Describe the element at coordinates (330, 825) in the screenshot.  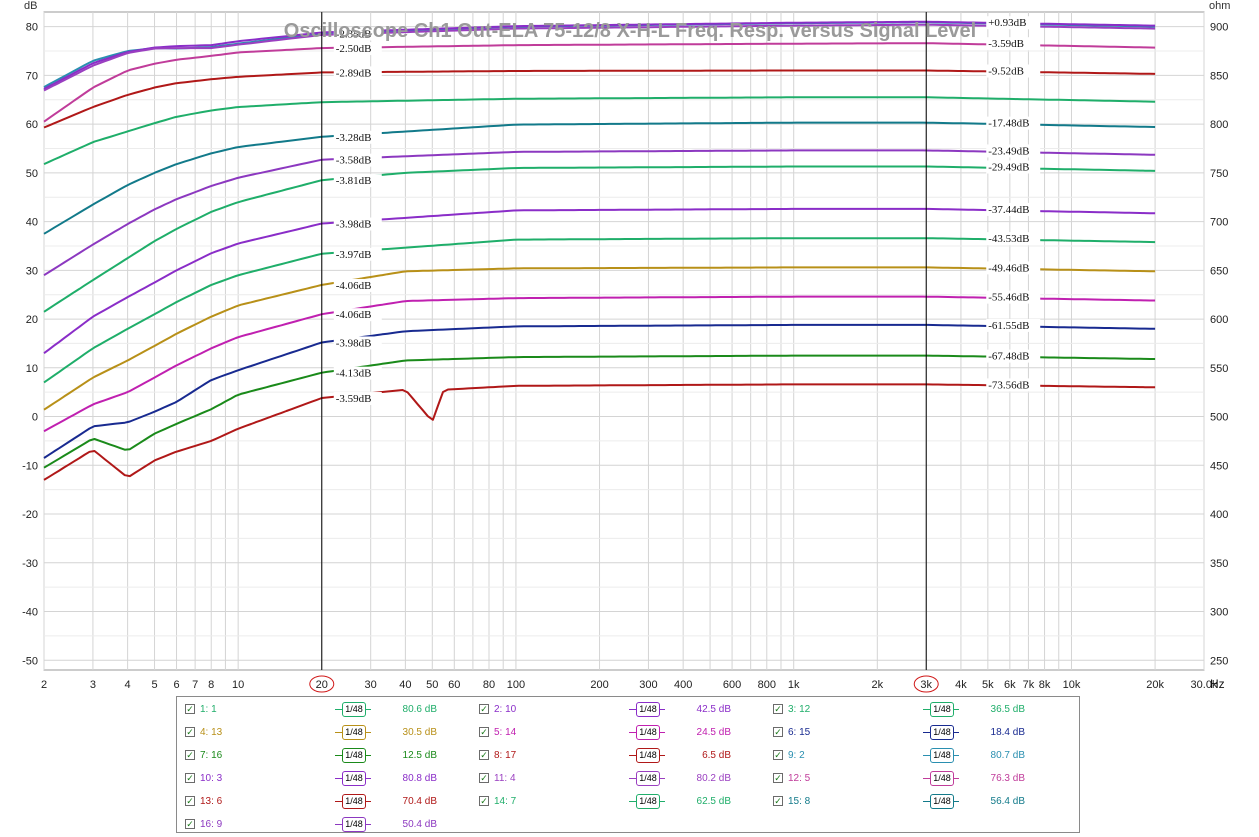
I see `legend-item: ✓ 16: 9 1/48 50.4 dB` at that location.